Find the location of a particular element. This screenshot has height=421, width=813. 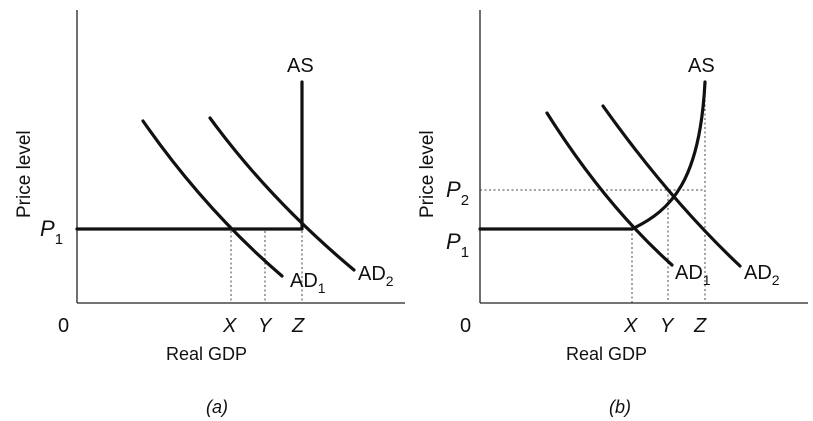

panel-a-y-axis-label: Price level is located at coordinates (24, 174).